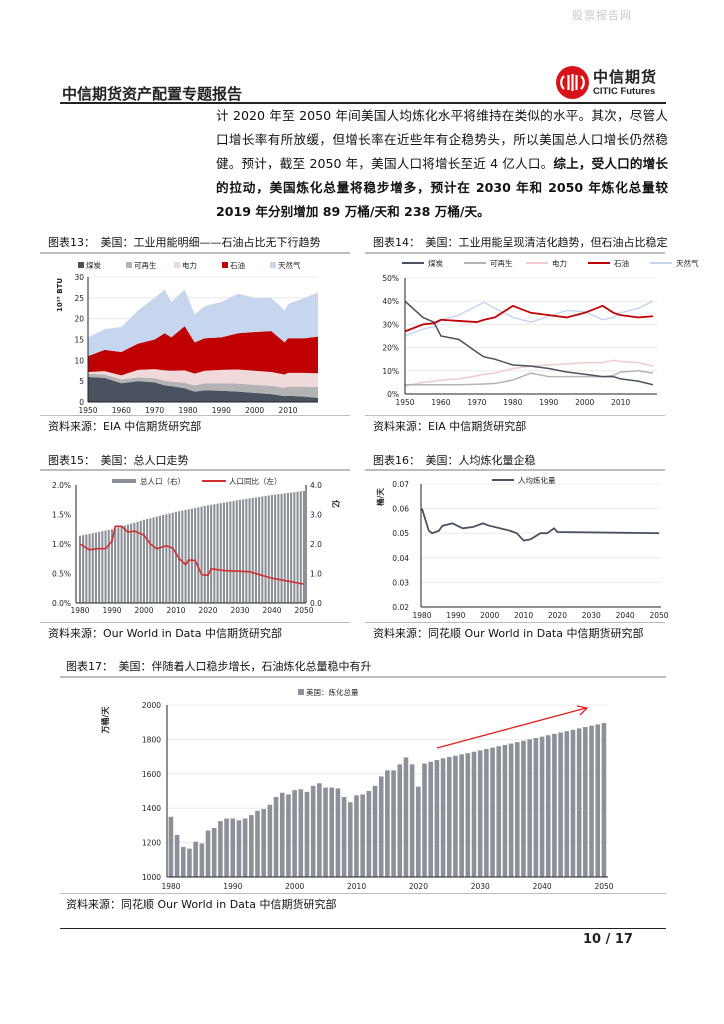 The width and height of the screenshot is (724, 1024). I want to click on x-tick-label: 1980, so click(170, 886).